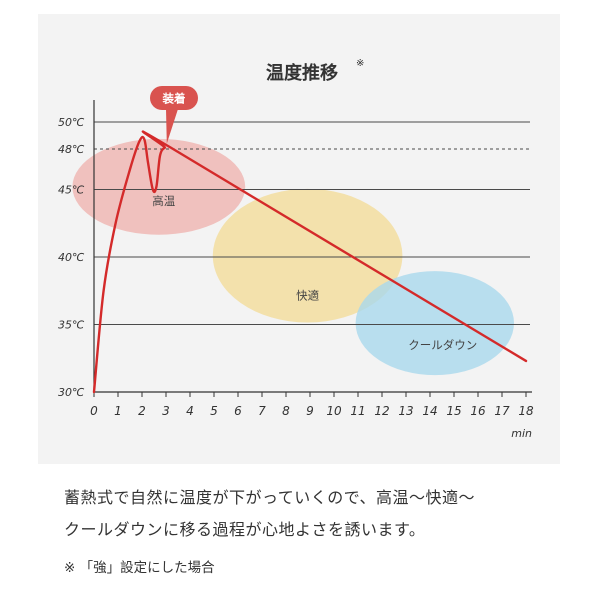  What do you see at coordinates (71, 122) in the screenshot?
I see `y-tick-label: 50℃` at bounding box center [71, 122].